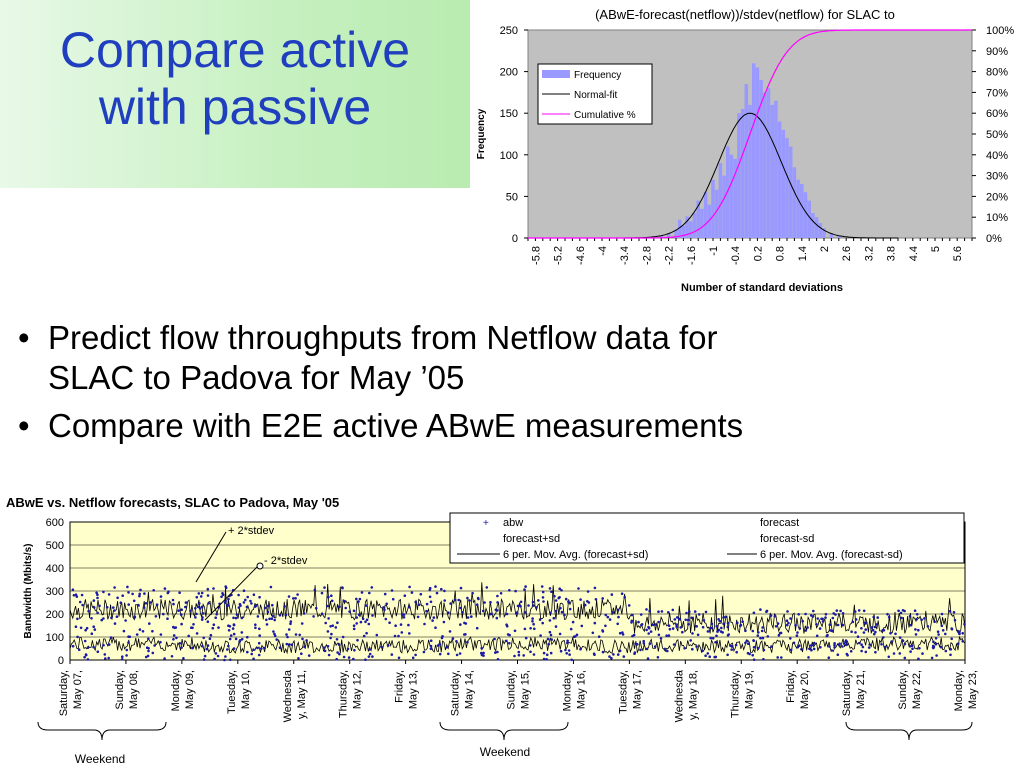 Image resolution: width=1024 pixels, height=768 pixels. What do you see at coordinates (707, 538) in the screenshot?
I see `legend-box` at bounding box center [707, 538].